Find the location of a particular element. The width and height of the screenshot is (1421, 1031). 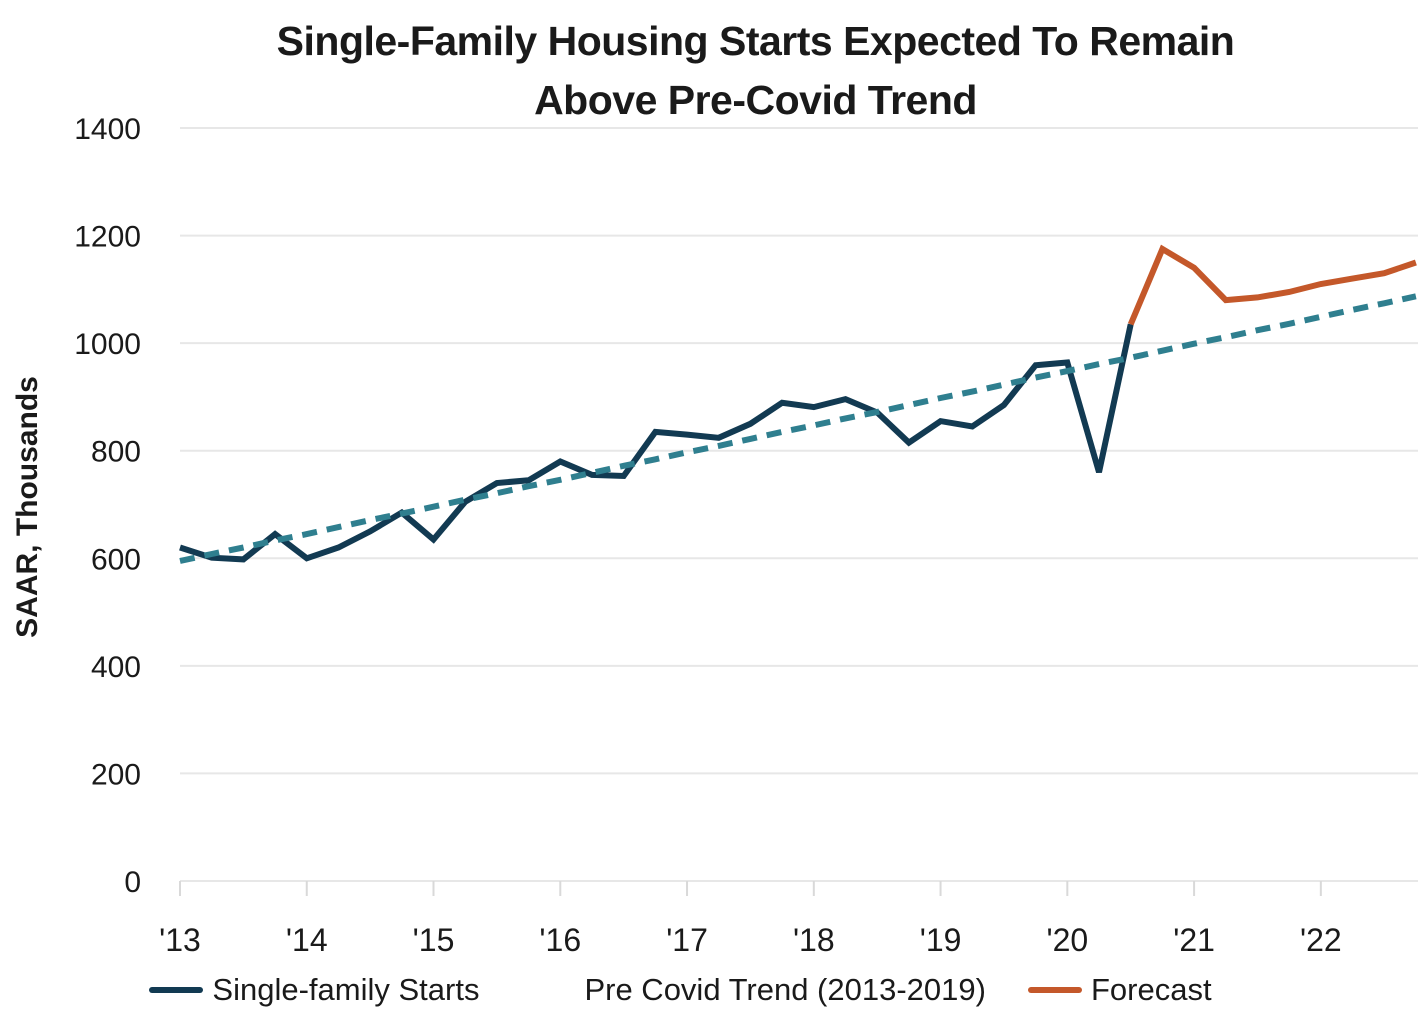

x-tick-label: '16 is located at coordinates (560, 940).